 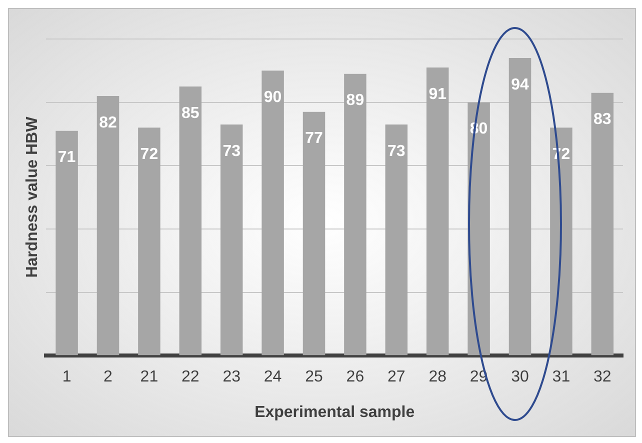 What do you see at coordinates (108, 377) in the screenshot?
I see `x-tick-label: 2` at bounding box center [108, 377].